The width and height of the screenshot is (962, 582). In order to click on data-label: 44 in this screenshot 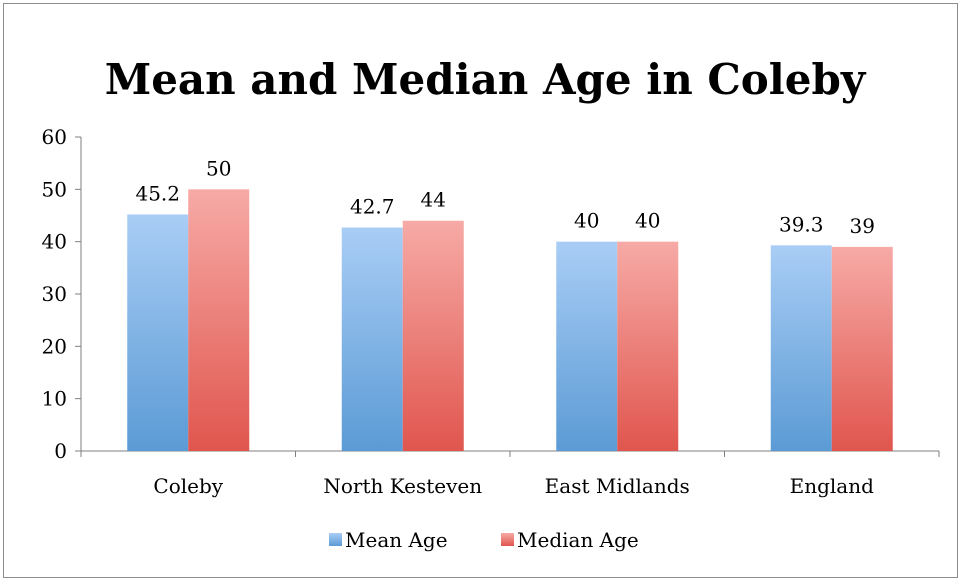, I will do `click(433, 200)`.